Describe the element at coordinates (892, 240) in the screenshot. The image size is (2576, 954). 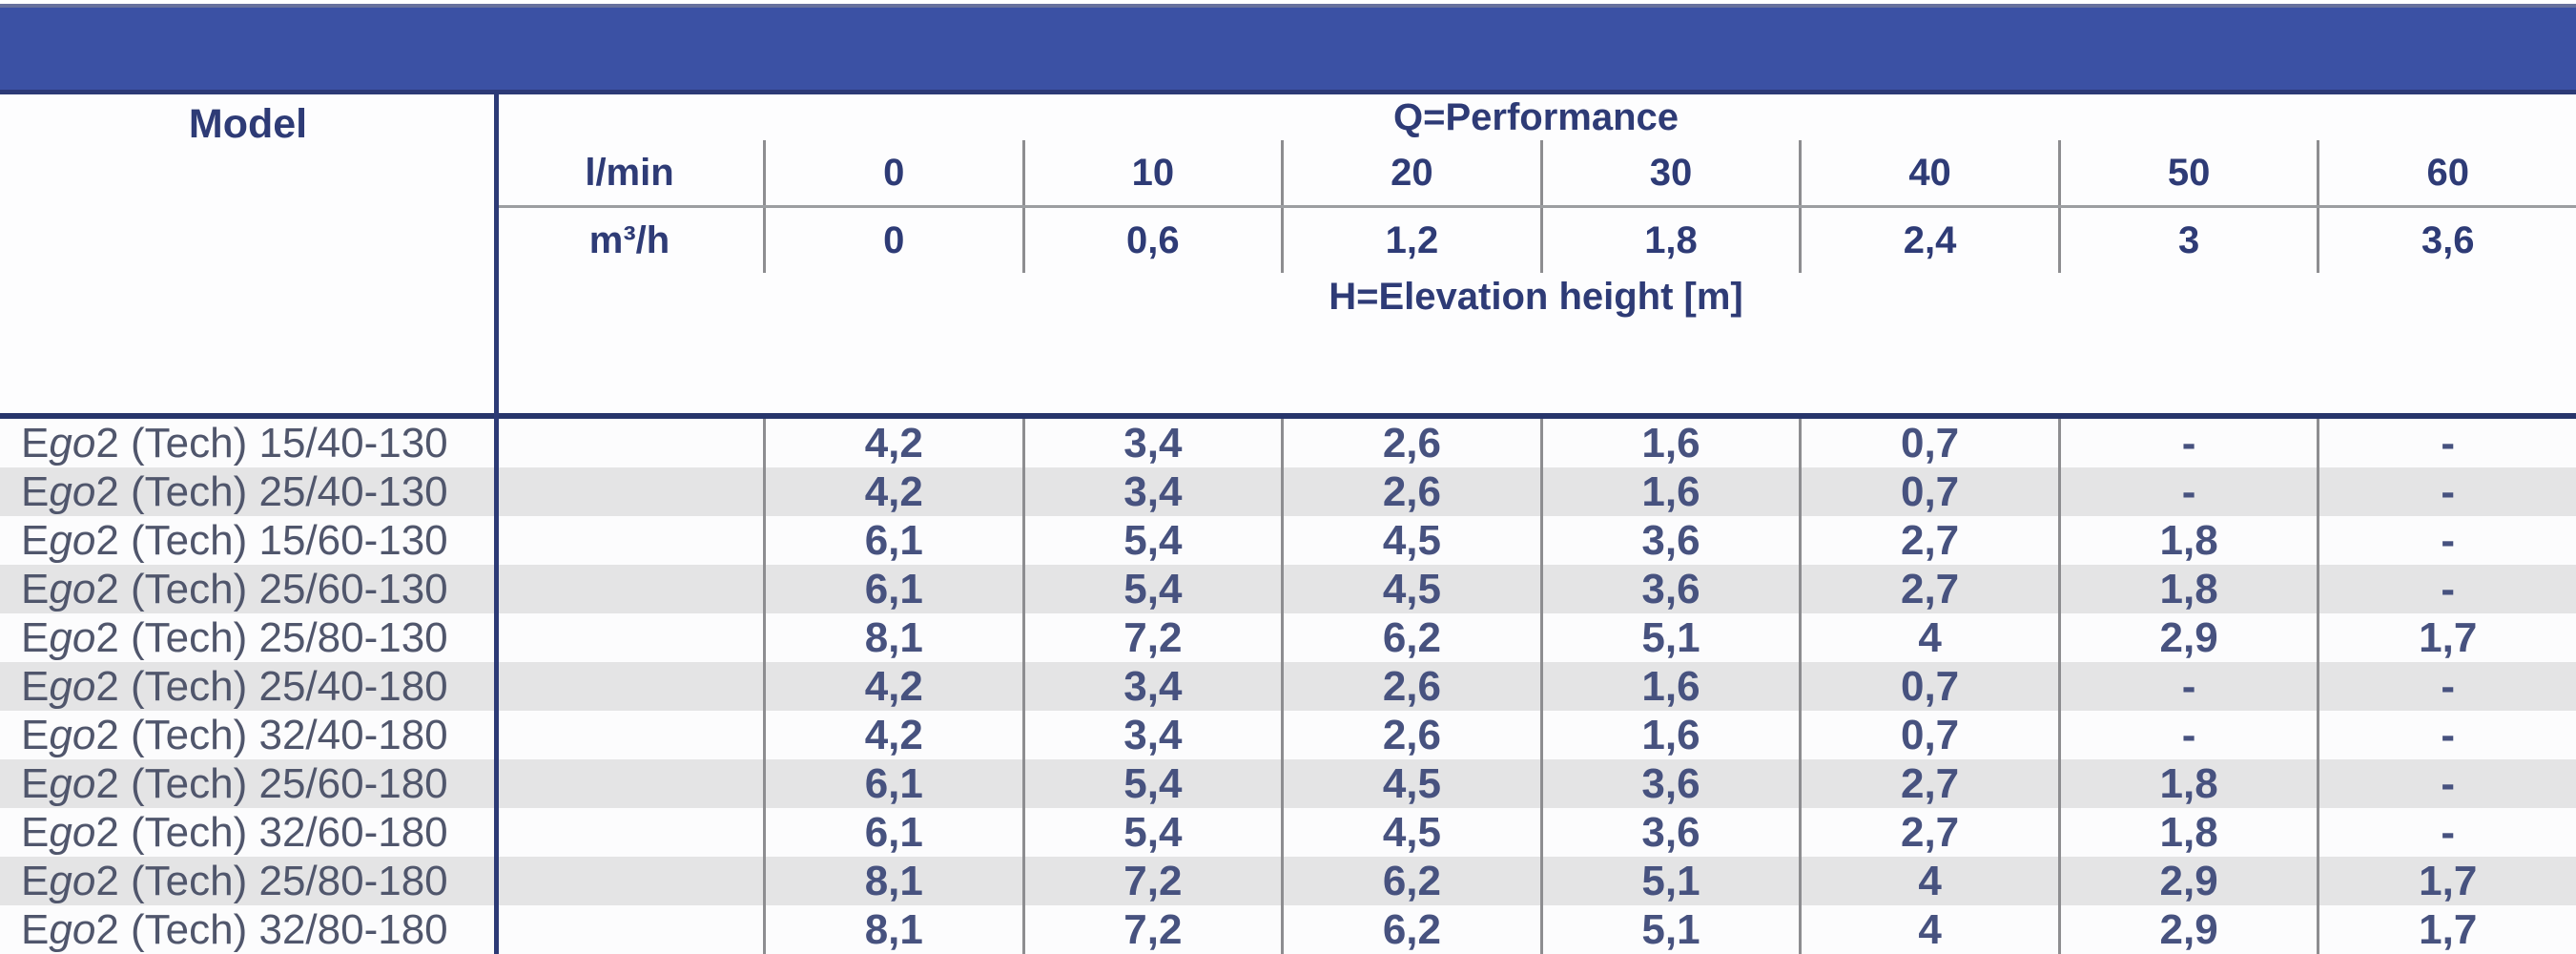
I see `flow-unit-value: 0` at that location.